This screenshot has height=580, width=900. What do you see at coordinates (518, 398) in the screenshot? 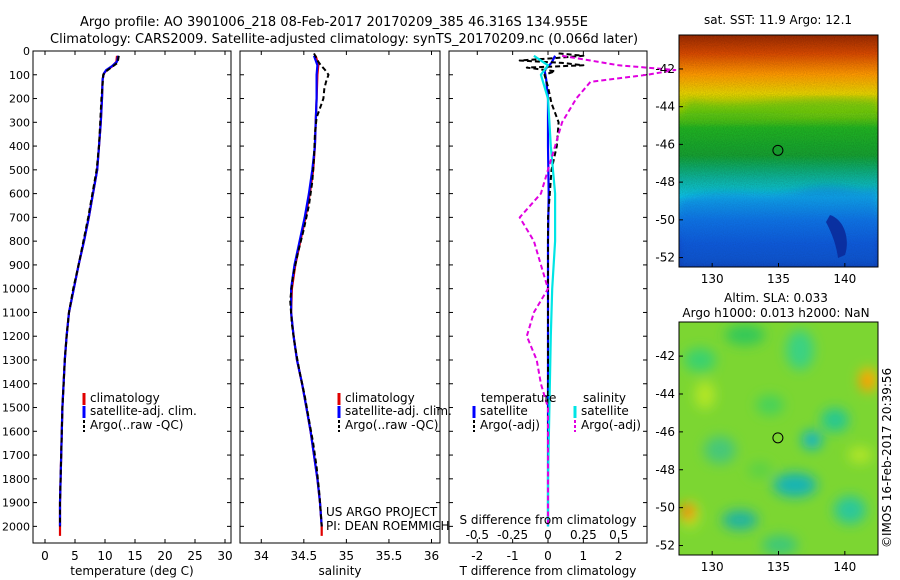
I see `legend-header-temperature: temperature` at bounding box center [518, 398].